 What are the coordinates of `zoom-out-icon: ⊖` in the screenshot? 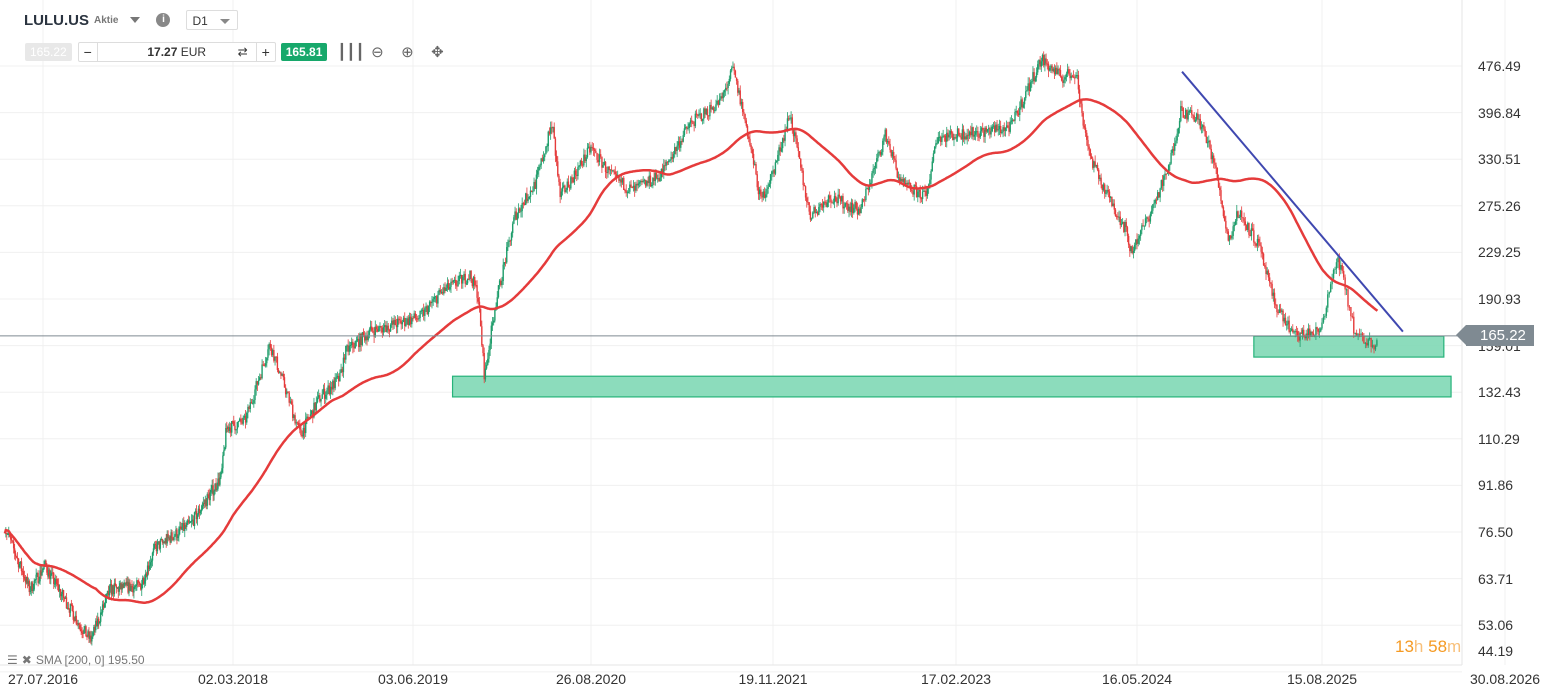 It's located at (377, 52).